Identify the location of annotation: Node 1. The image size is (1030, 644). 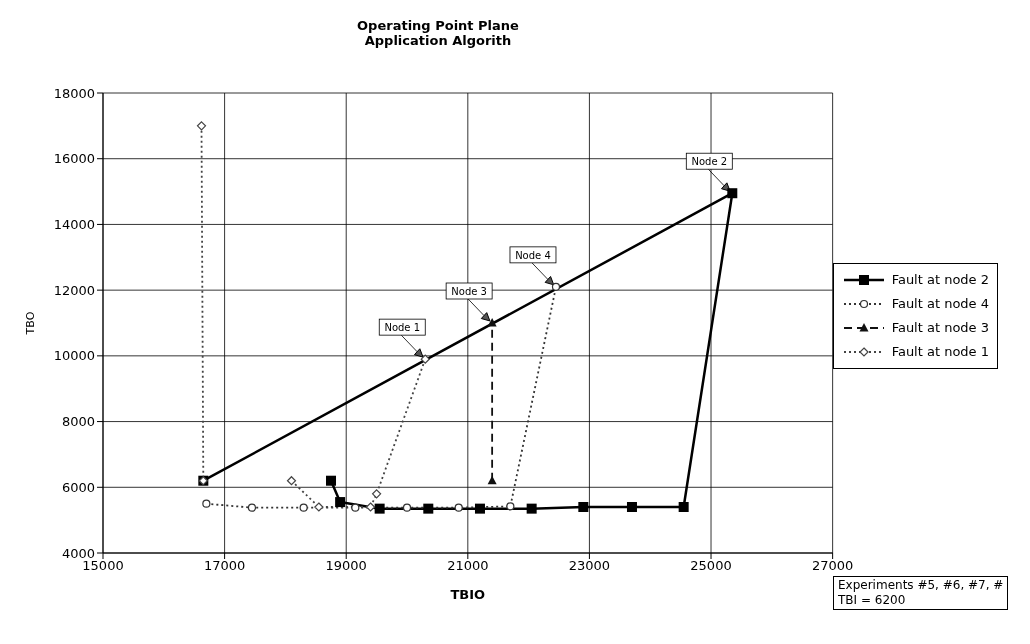
(402, 328).